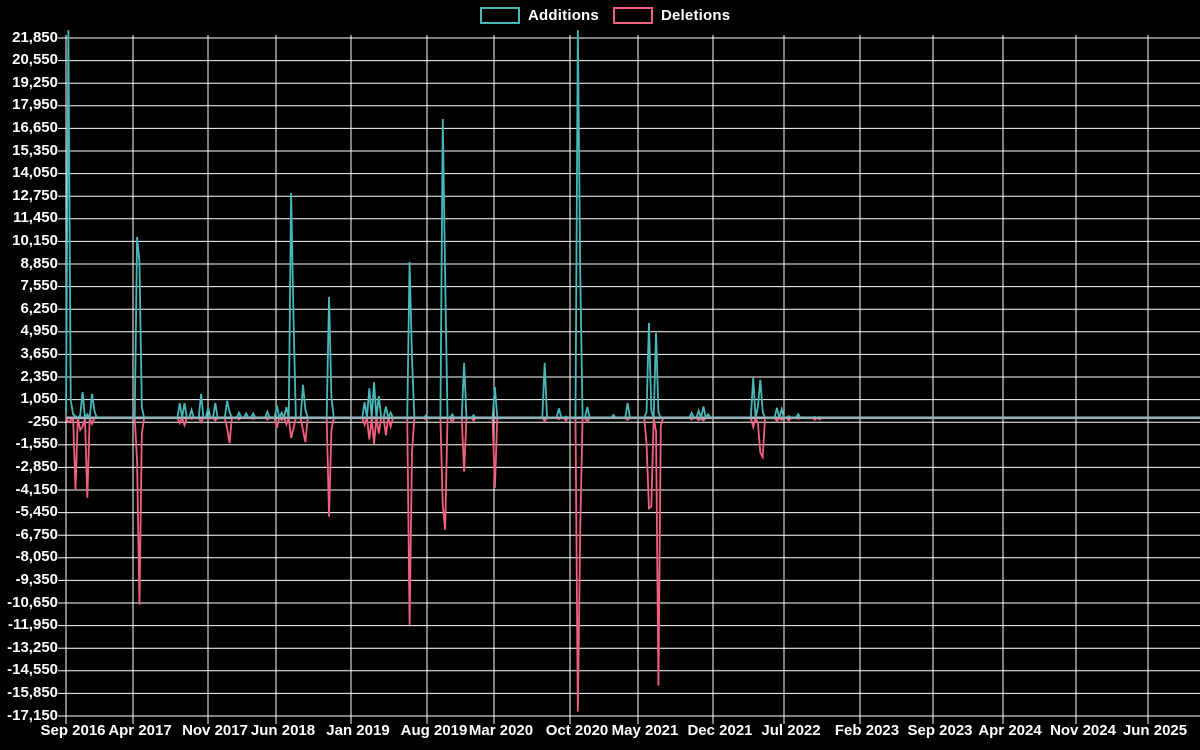  I want to click on x-tick-label: Feb 2023, so click(867, 730).